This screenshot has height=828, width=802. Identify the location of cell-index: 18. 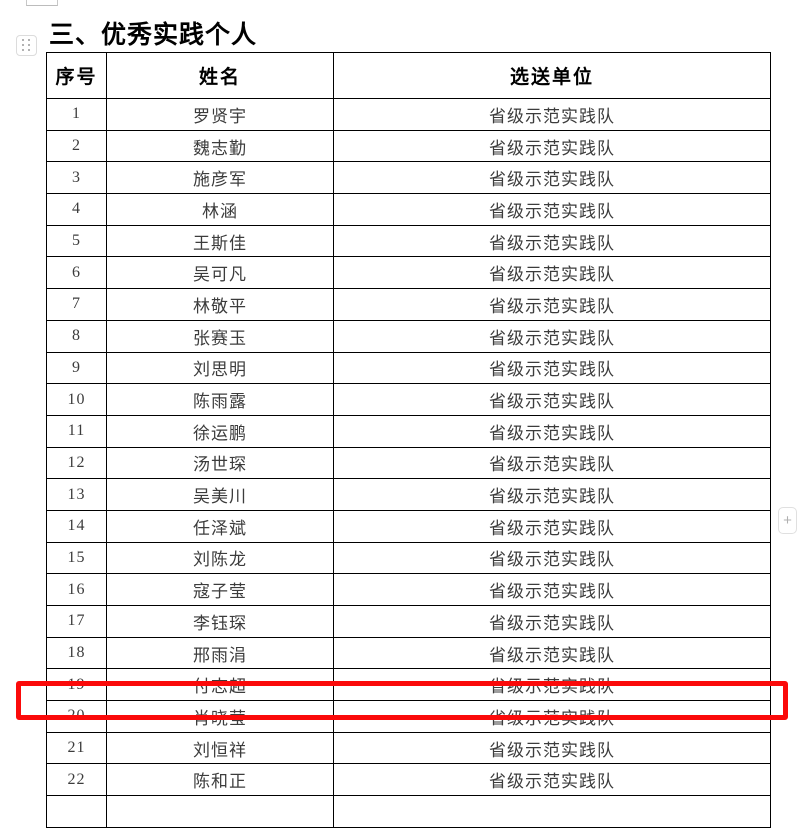
(76, 653).